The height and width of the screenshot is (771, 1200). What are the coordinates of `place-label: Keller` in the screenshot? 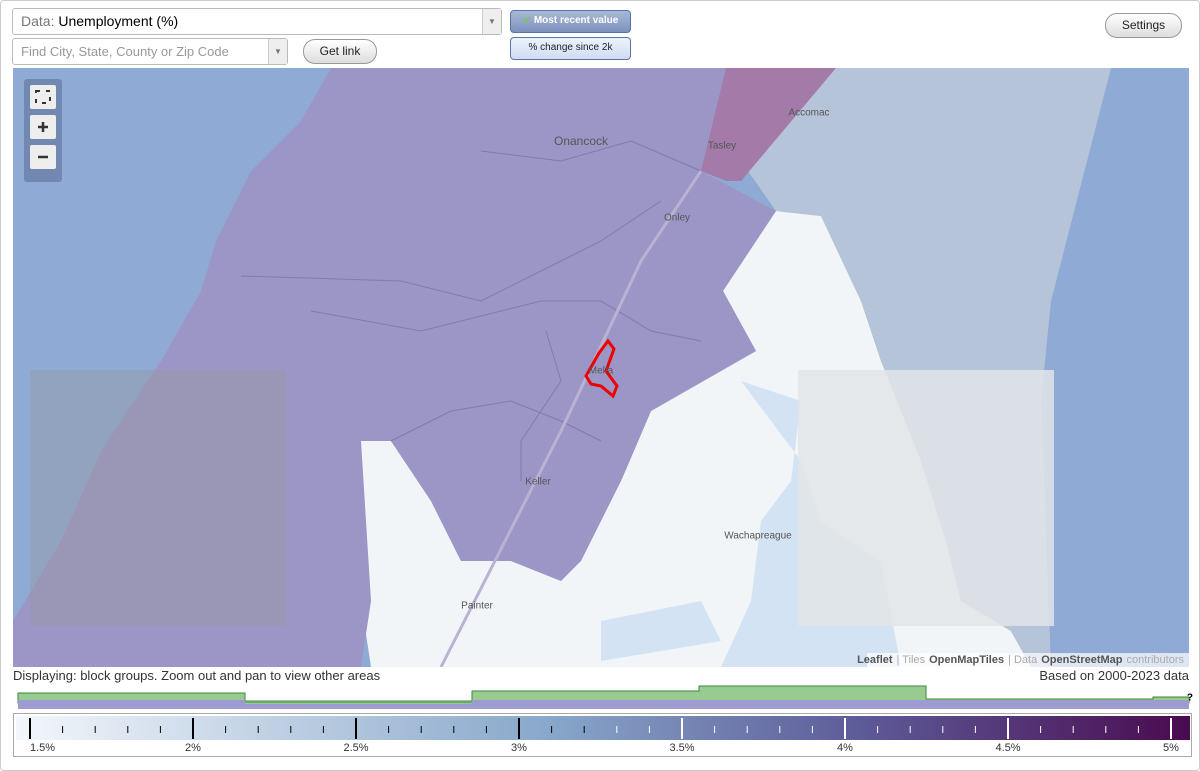 It's located at (538, 482).